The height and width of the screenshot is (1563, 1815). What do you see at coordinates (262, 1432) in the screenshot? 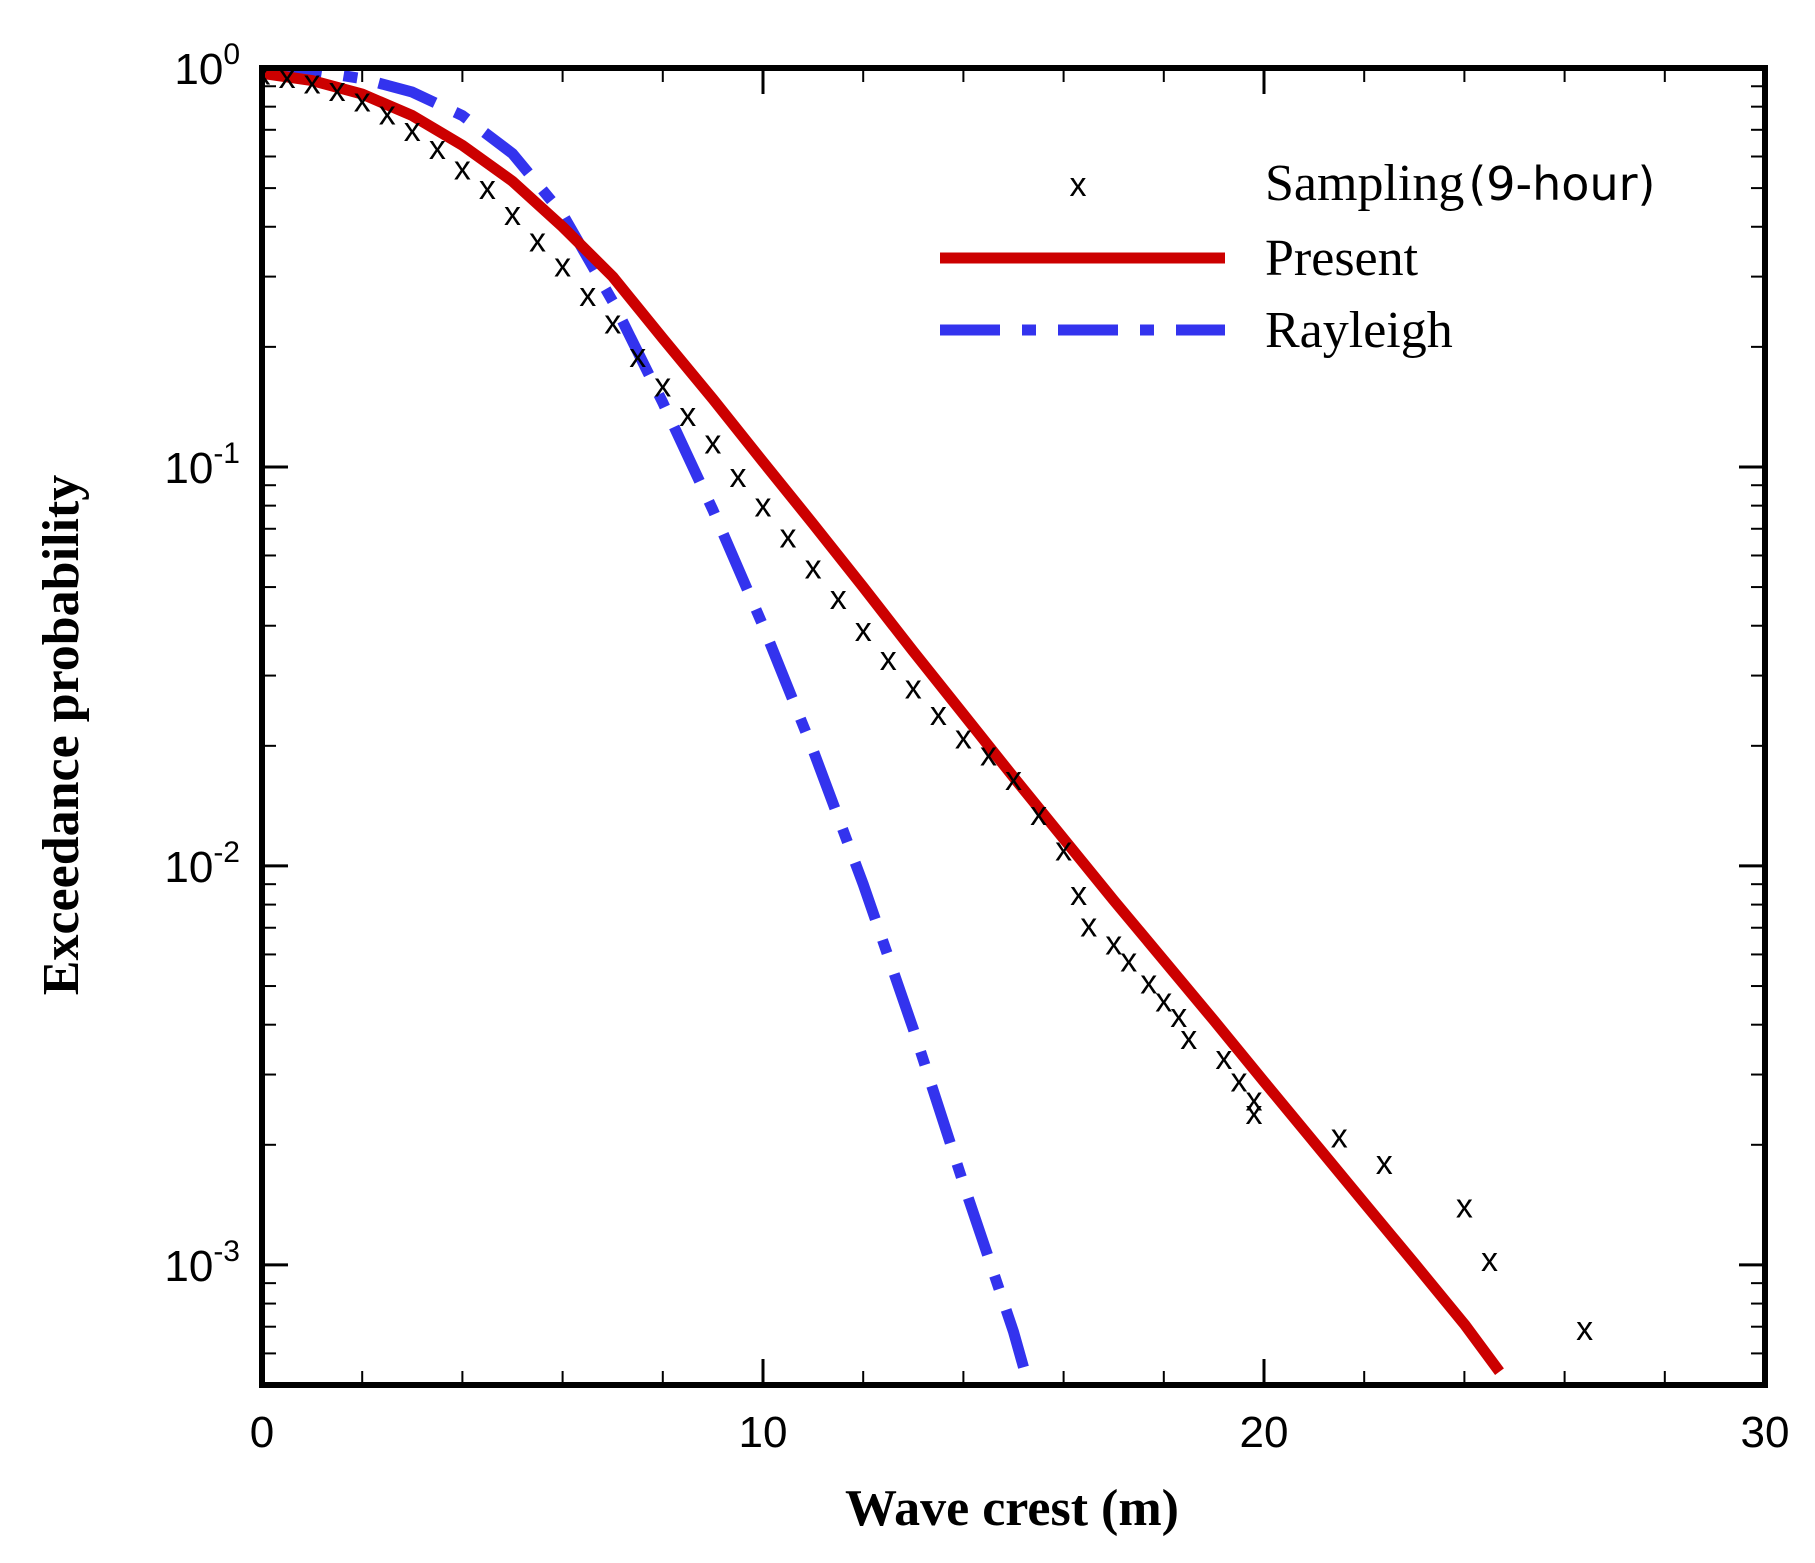
I see `x-tick-label: 0` at bounding box center [262, 1432].